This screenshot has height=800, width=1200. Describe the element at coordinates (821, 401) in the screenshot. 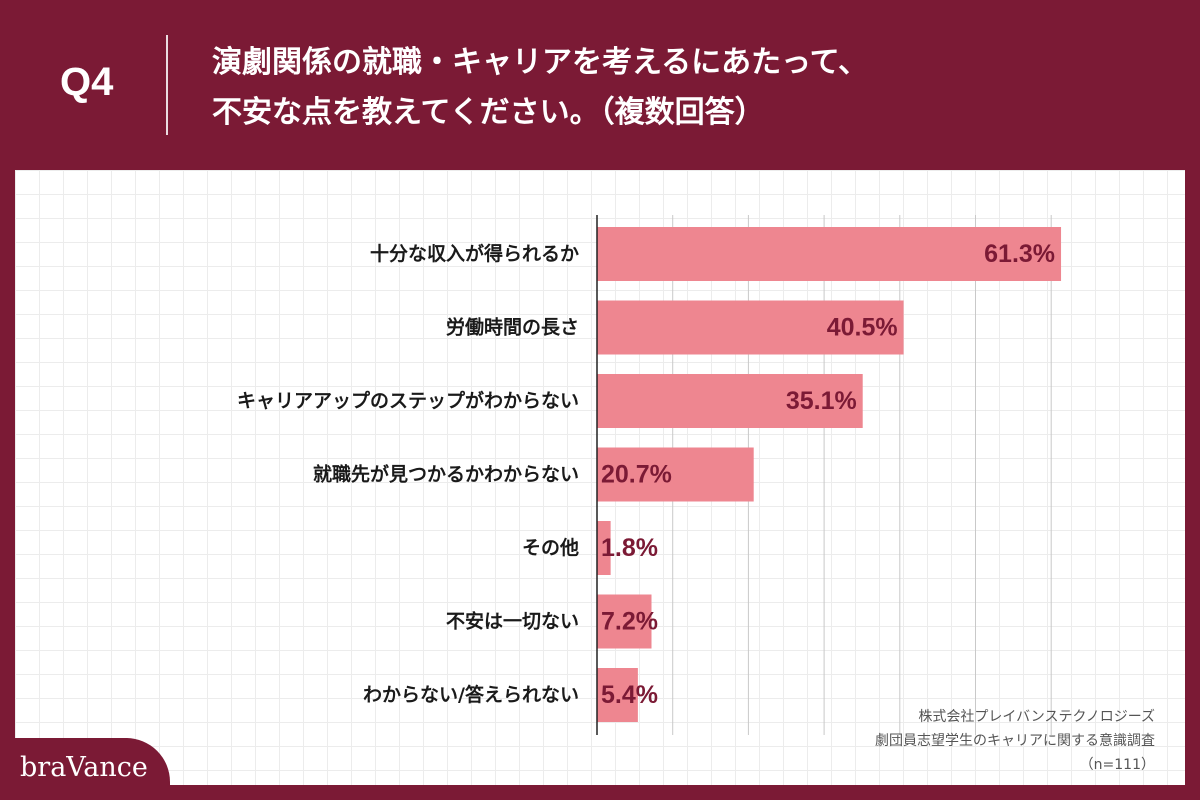

I see `value-label-2: 35.1%` at that location.